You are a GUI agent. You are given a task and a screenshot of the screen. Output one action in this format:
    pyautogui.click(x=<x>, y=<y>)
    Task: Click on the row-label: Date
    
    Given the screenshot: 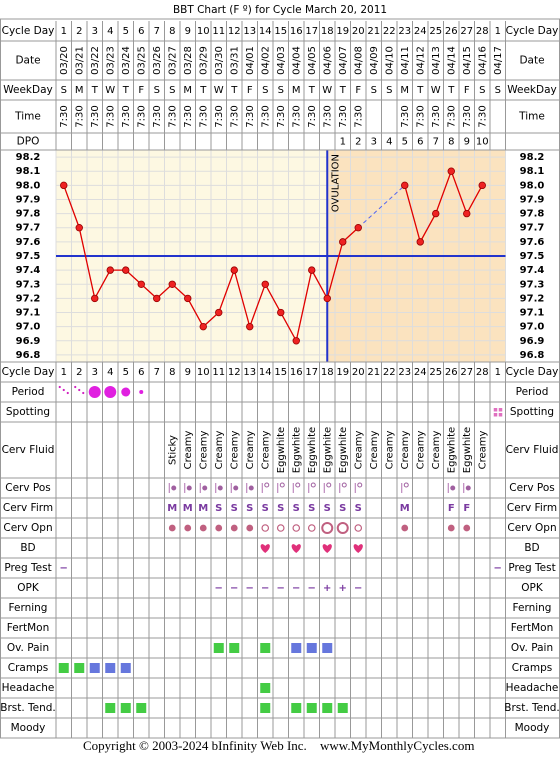 What is the action you would take?
    pyautogui.click(x=27, y=61)
    